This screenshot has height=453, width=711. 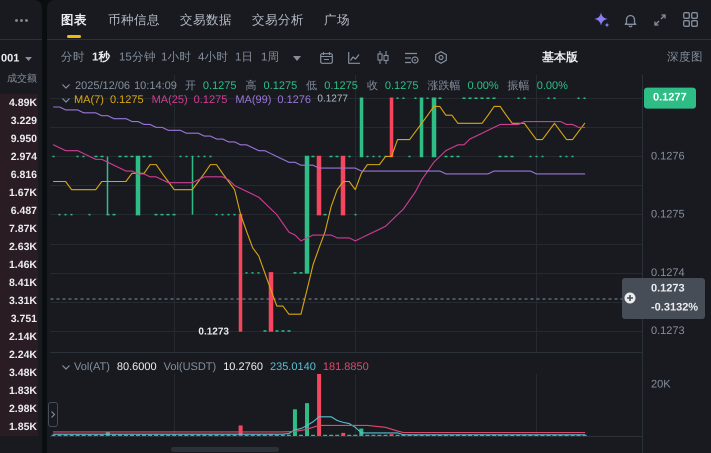 I want to click on y-tick-label: 0.1274, so click(x=668, y=272).